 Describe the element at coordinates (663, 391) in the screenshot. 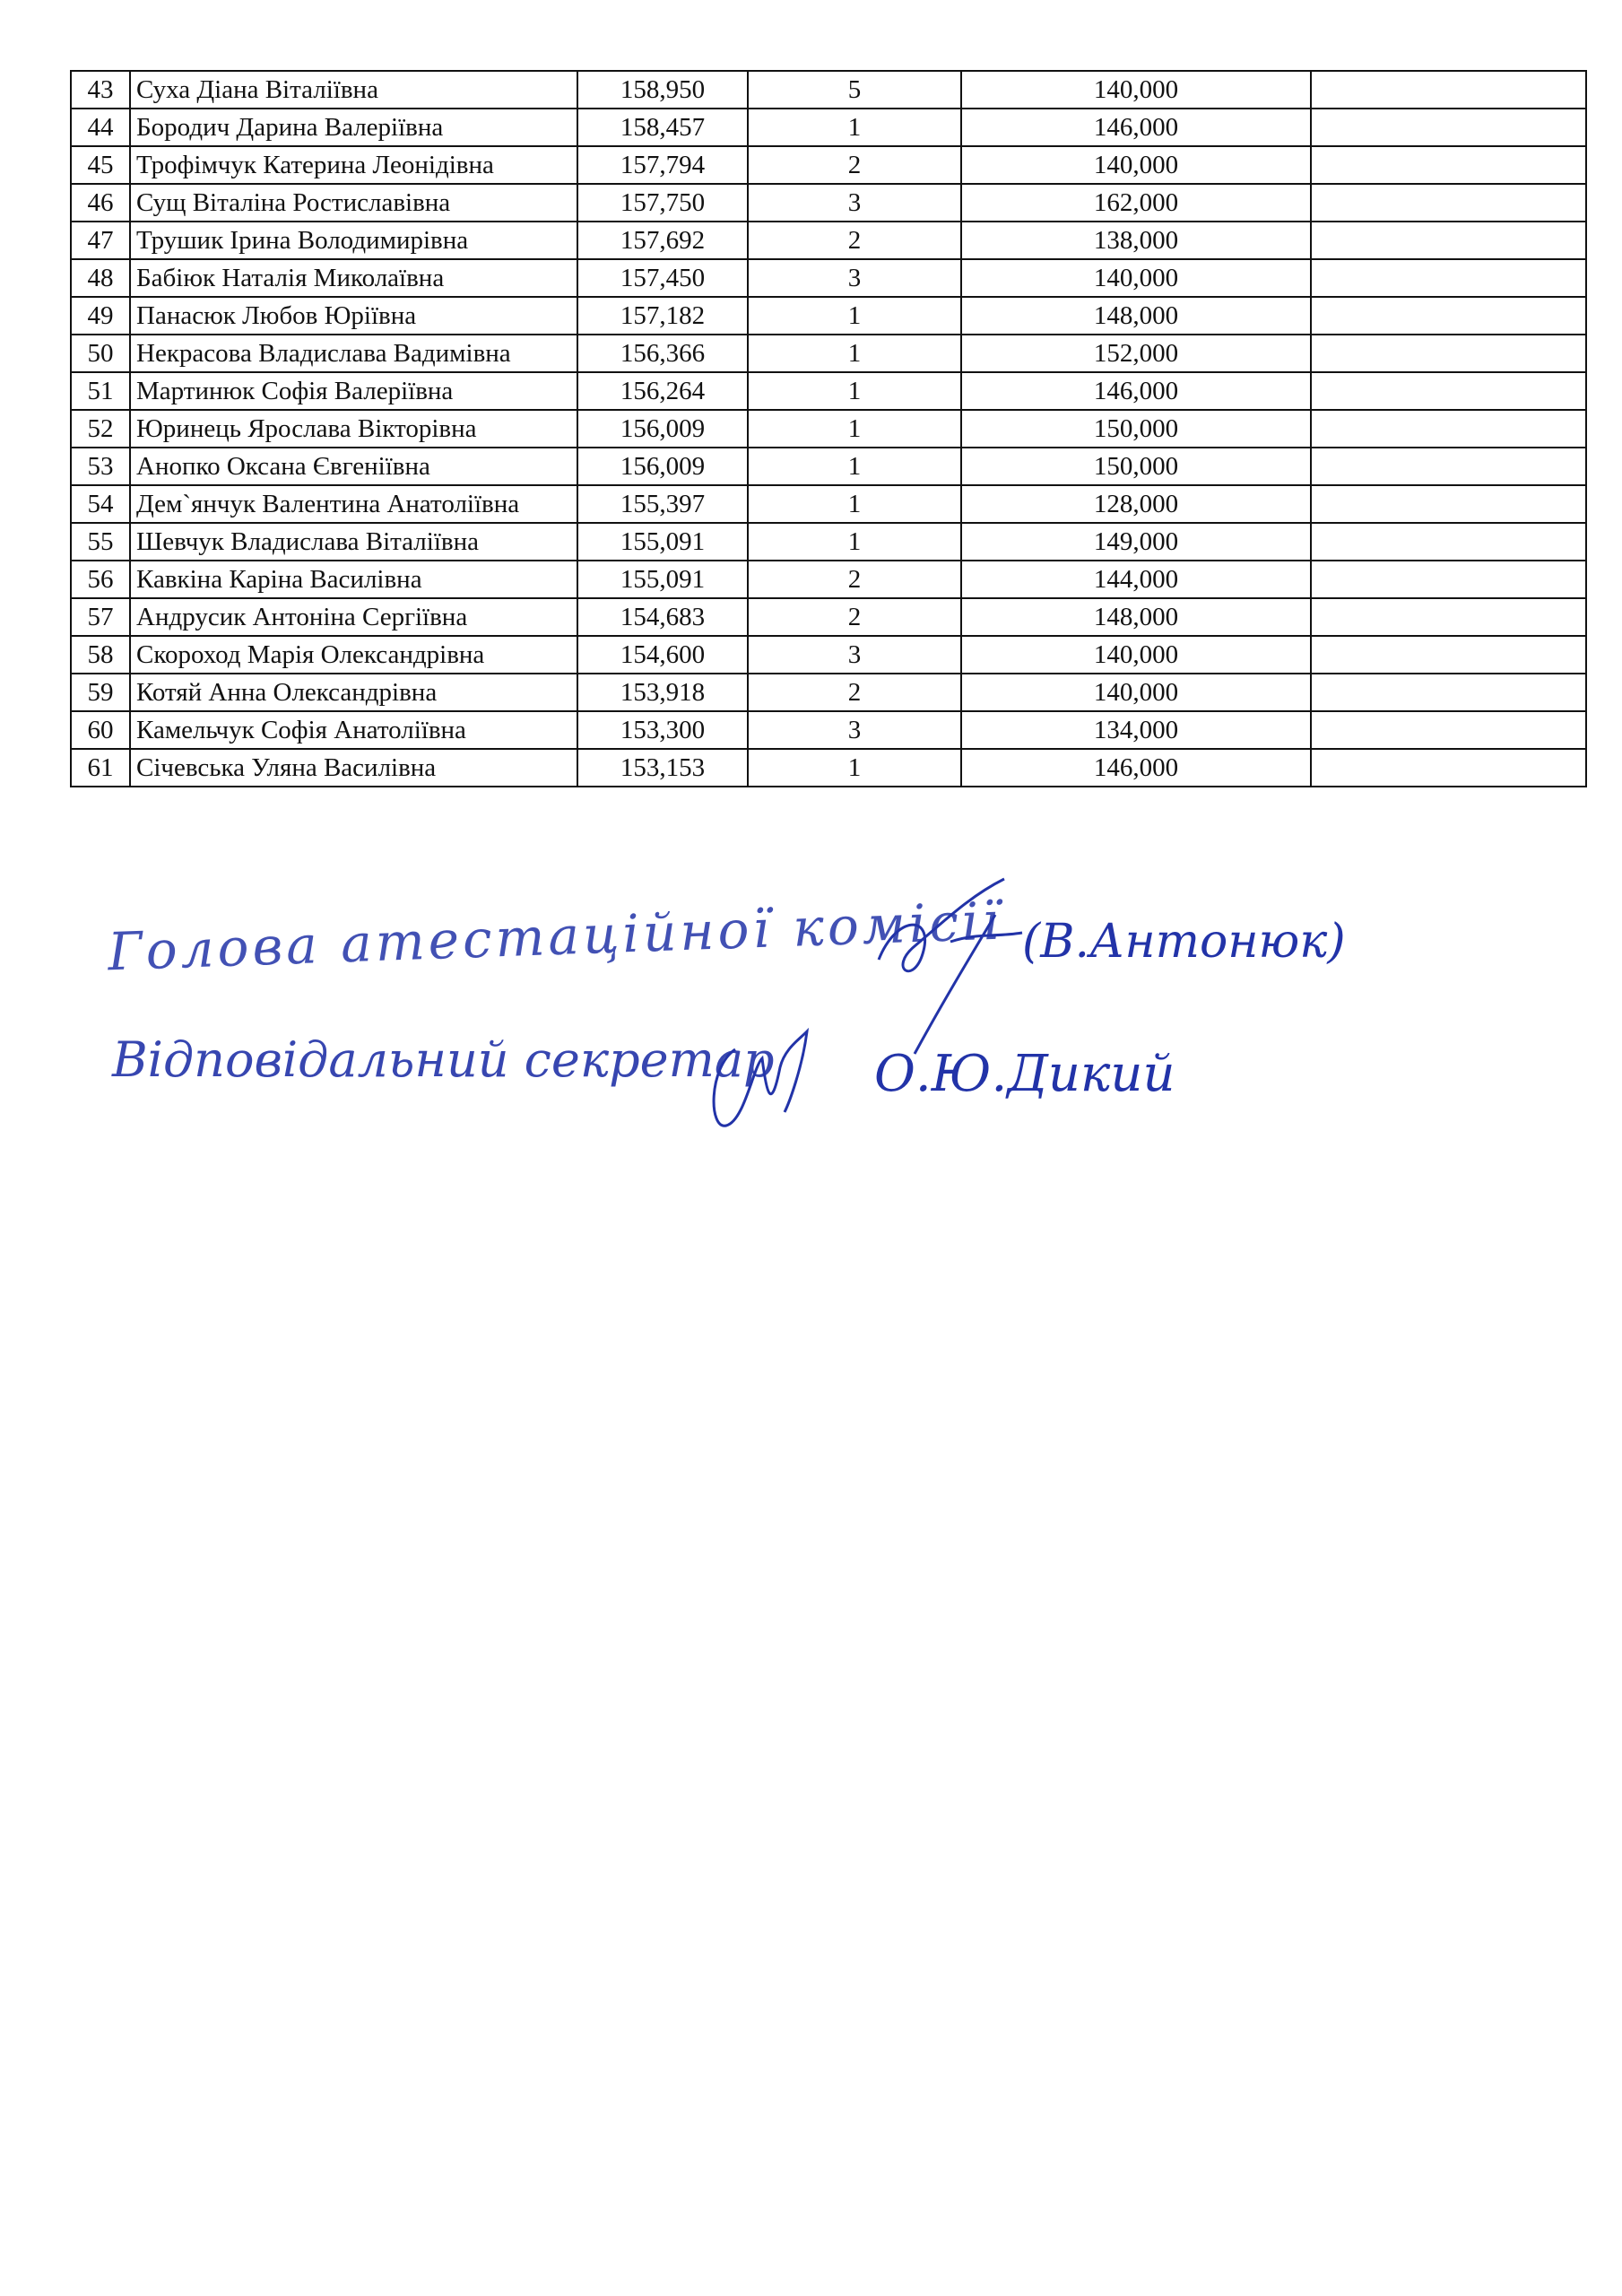

I see `score-cell: 156,264` at that location.